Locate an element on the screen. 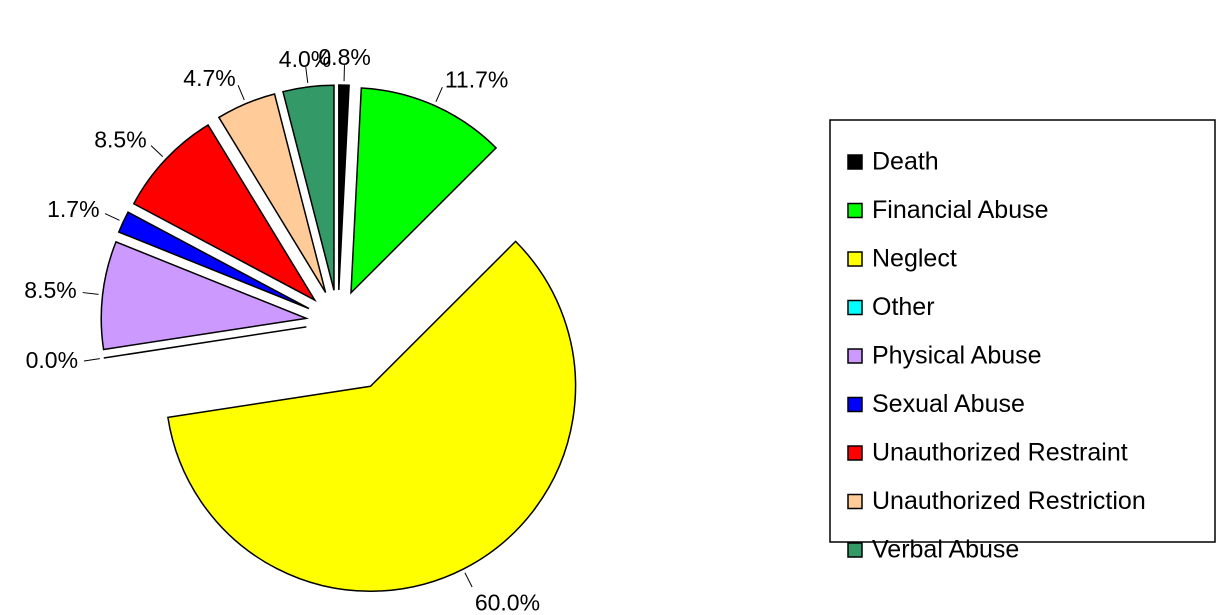  legend-label: Verbal Abuse is located at coordinates (945, 550).